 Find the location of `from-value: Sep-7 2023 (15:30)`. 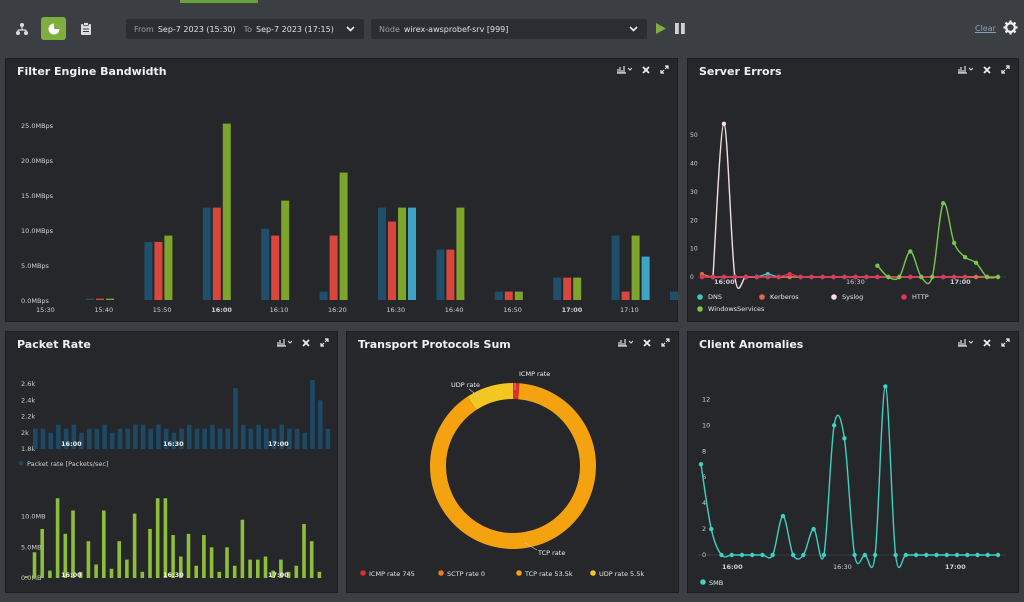

from-value: Sep-7 2023 (15:30) is located at coordinates (196, 29).